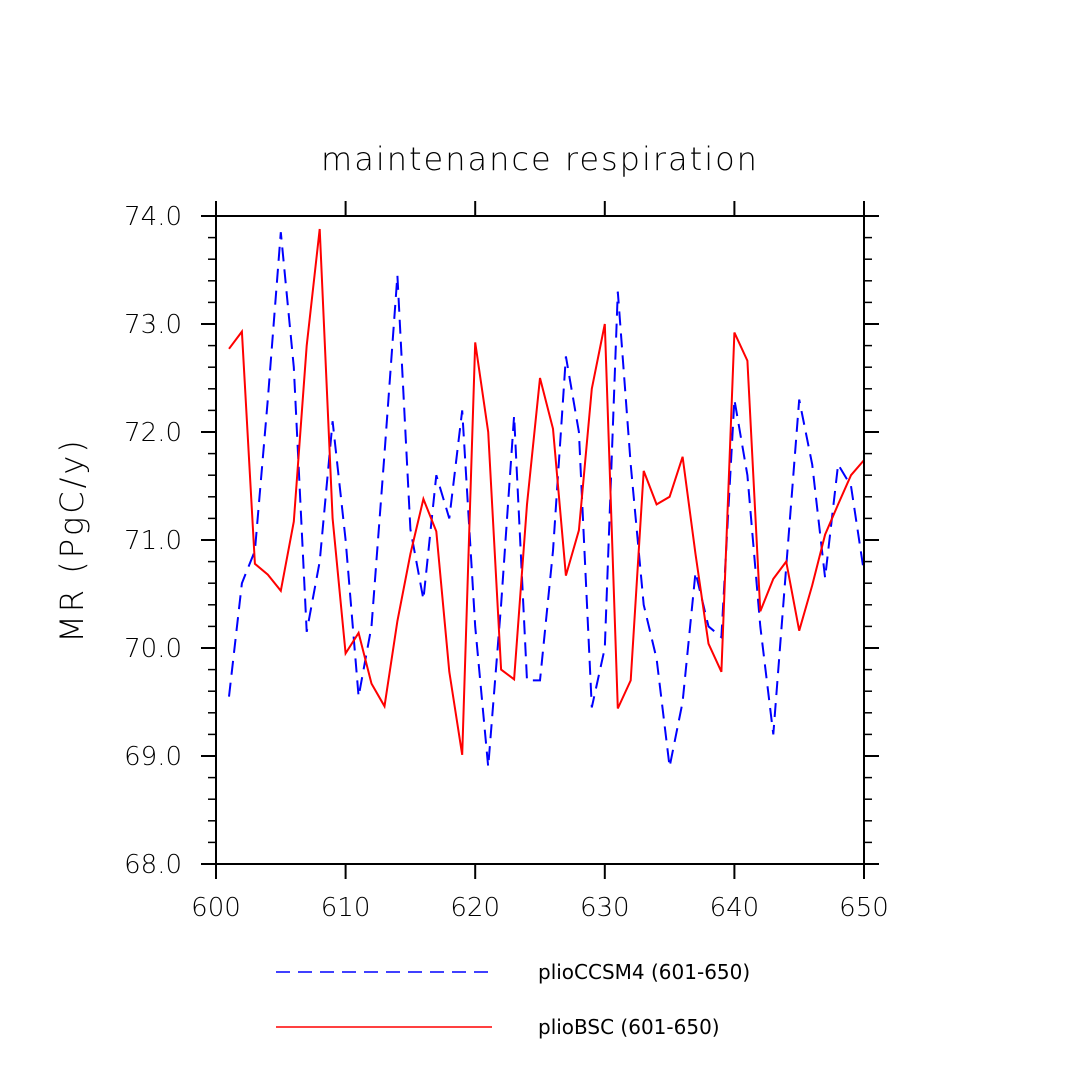 The width and height of the screenshot is (1080, 1080). Describe the element at coordinates (605, 908) in the screenshot. I see `x-tick-label: 630` at that location.